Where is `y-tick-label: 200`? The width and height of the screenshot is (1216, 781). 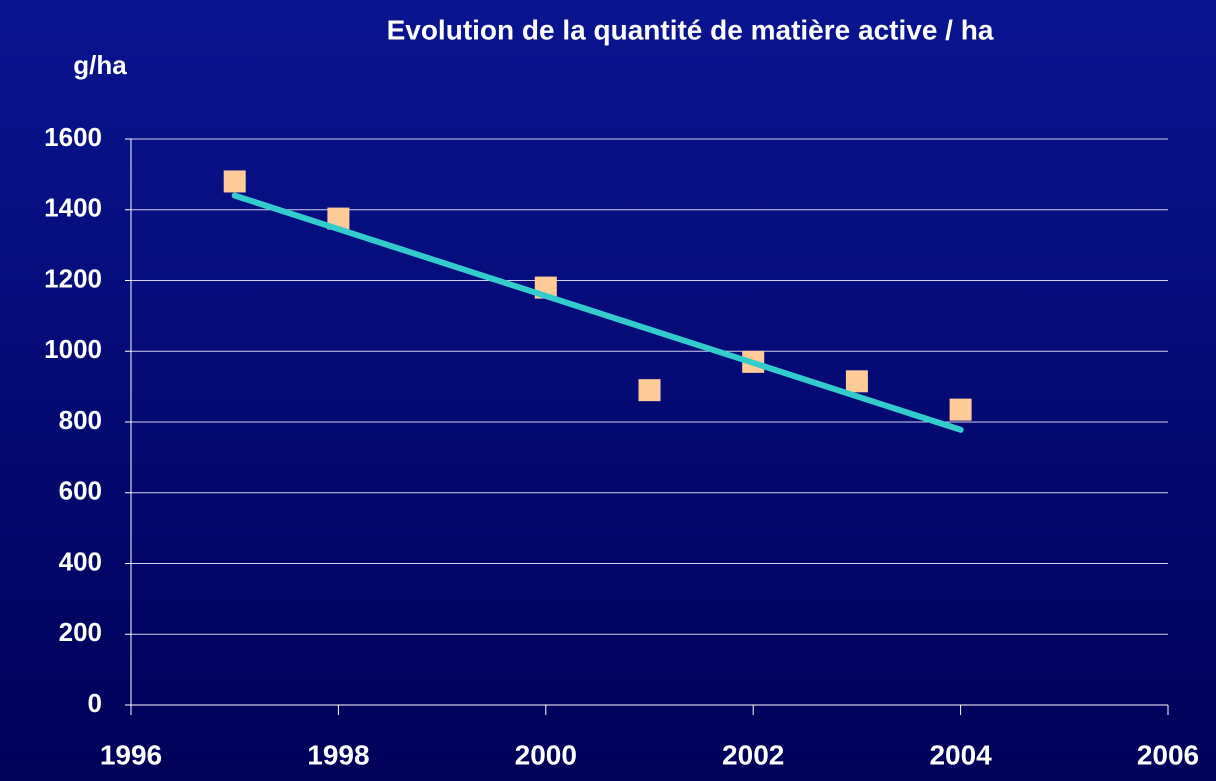
y-tick-label: 200 is located at coordinates (80, 632).